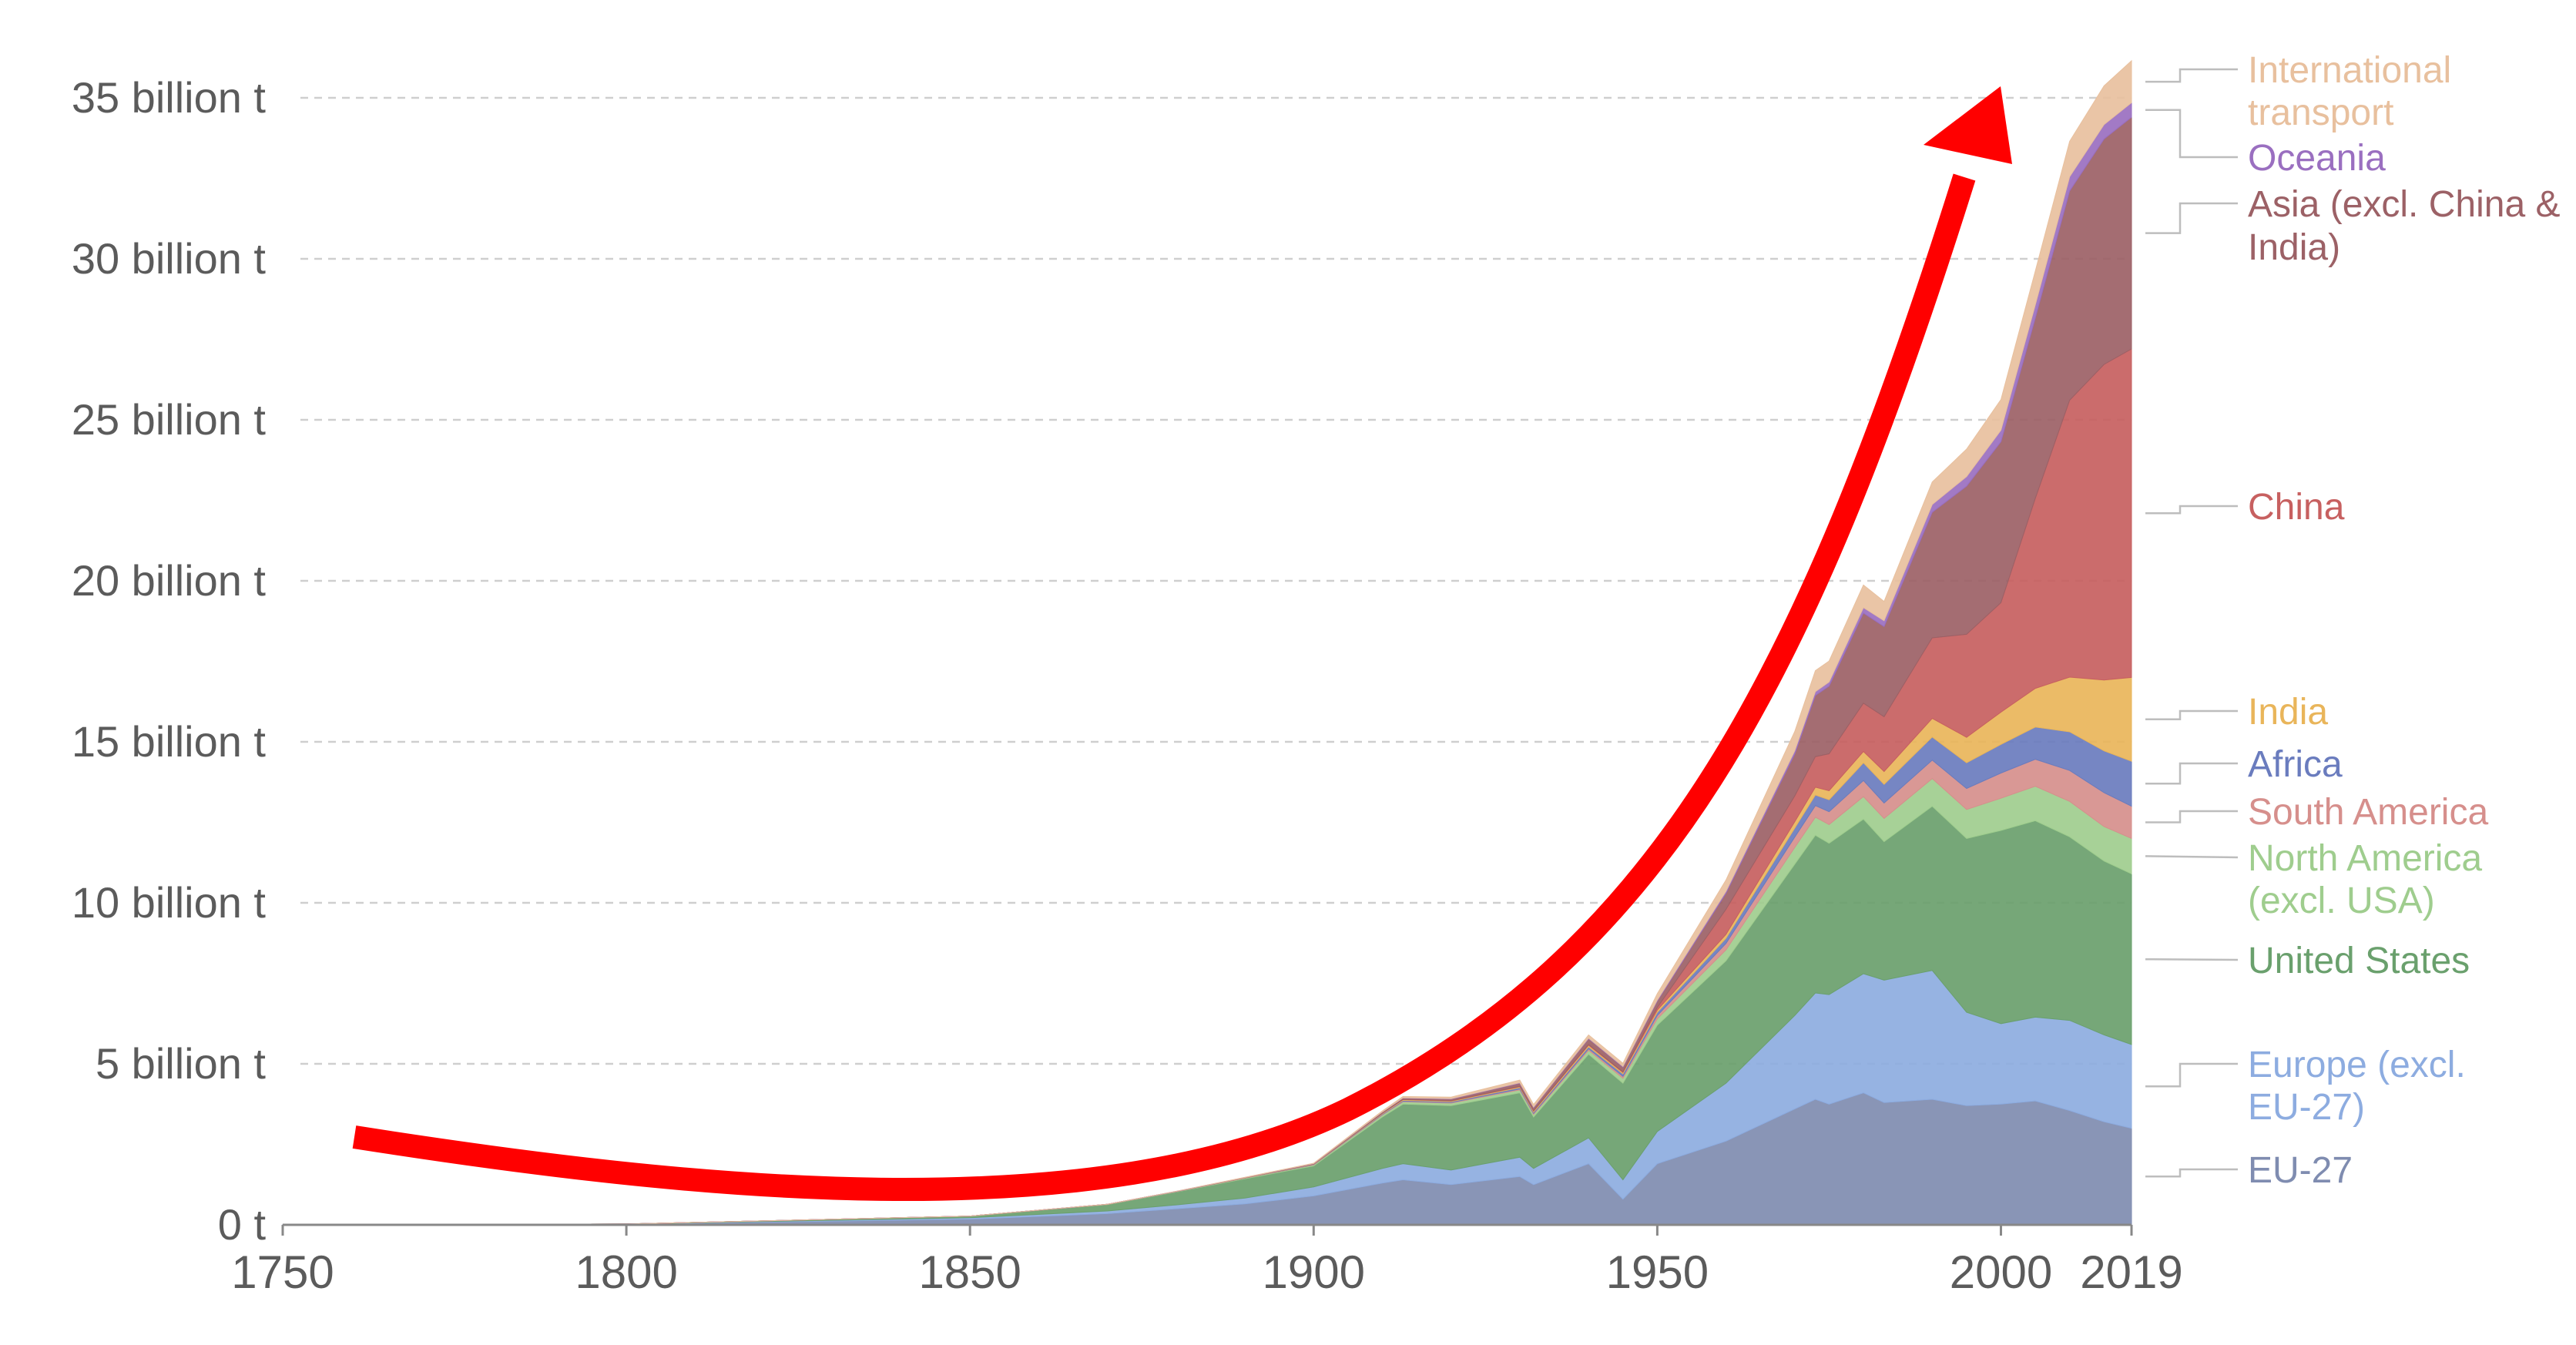  Describe the element at coordinates (626, 1272) in the screenshot. I see `x-tick-label: 1800` at that location.